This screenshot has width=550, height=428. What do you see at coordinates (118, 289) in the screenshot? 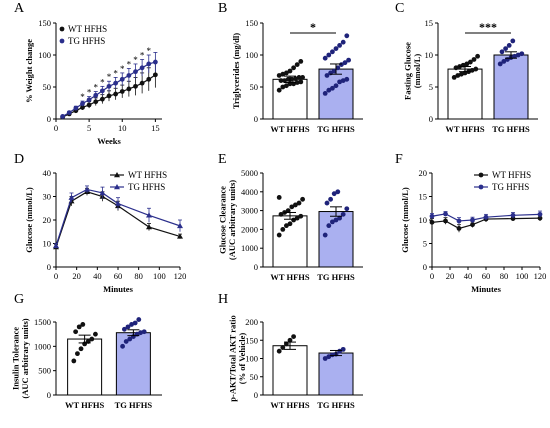
I see `x-axis-label: Minutes` at bounding box center [118, 289].